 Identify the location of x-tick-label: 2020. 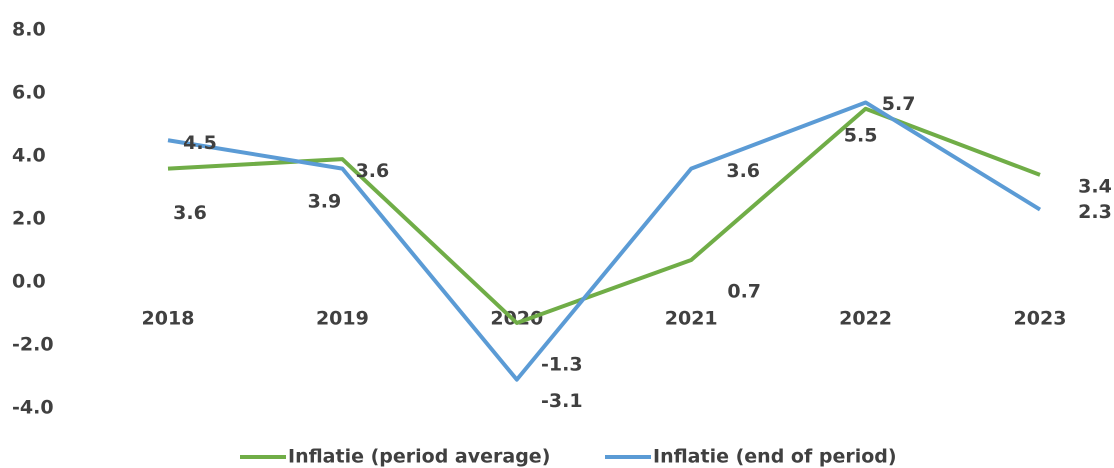
(516, 319).